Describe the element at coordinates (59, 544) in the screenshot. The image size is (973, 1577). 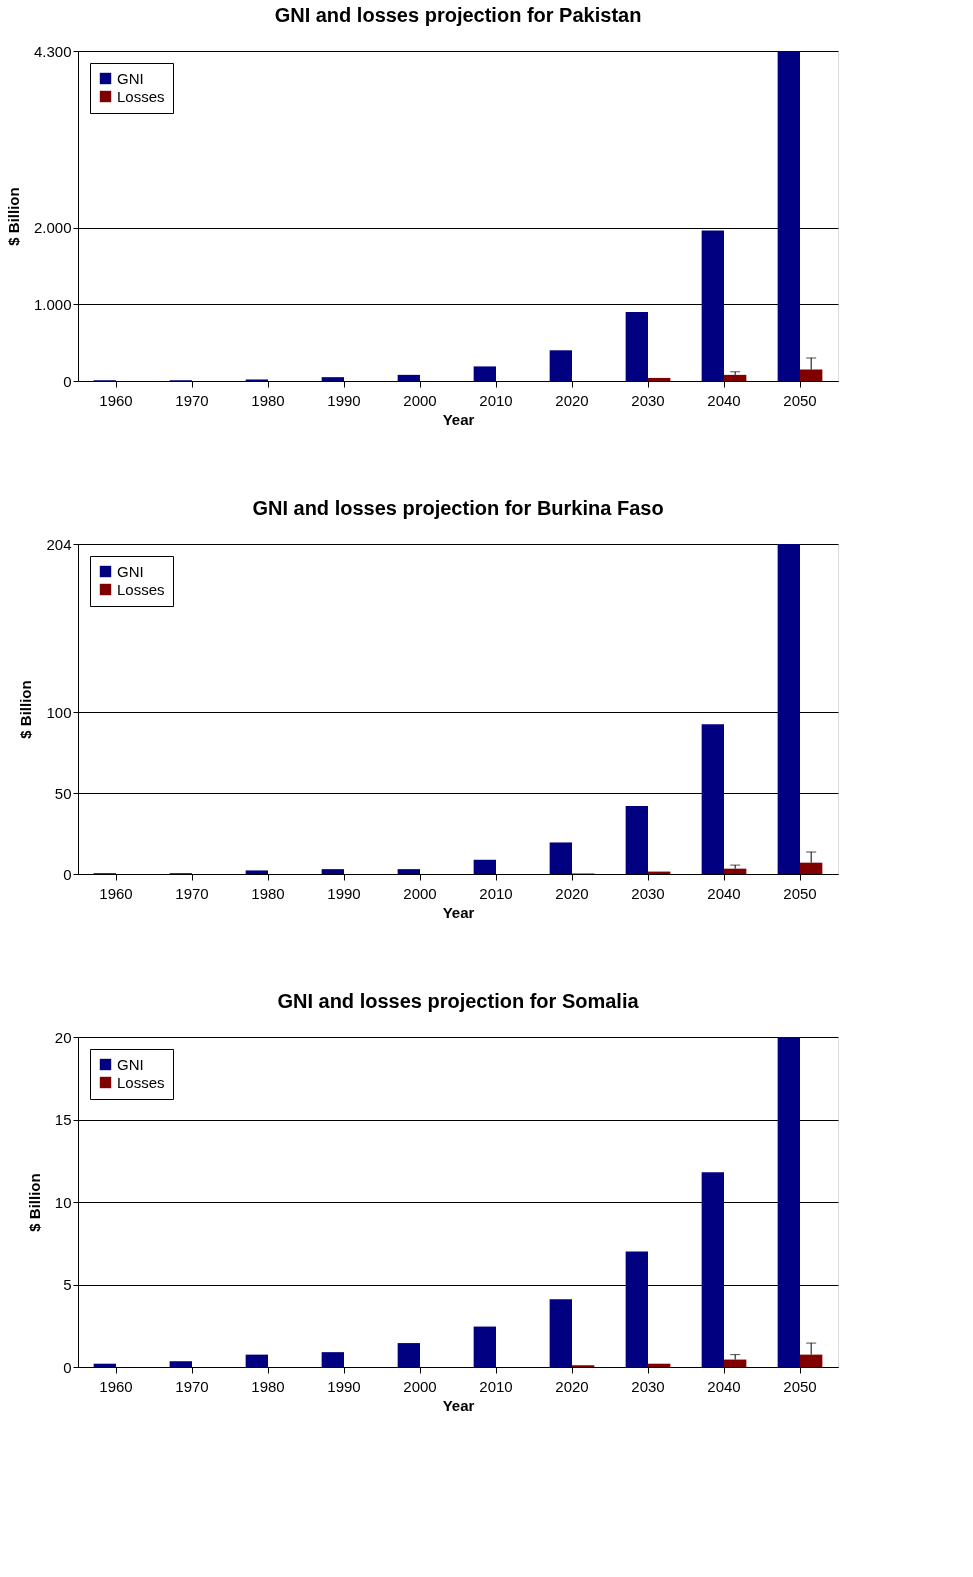
I see `y-tick-label: 204` at that location.